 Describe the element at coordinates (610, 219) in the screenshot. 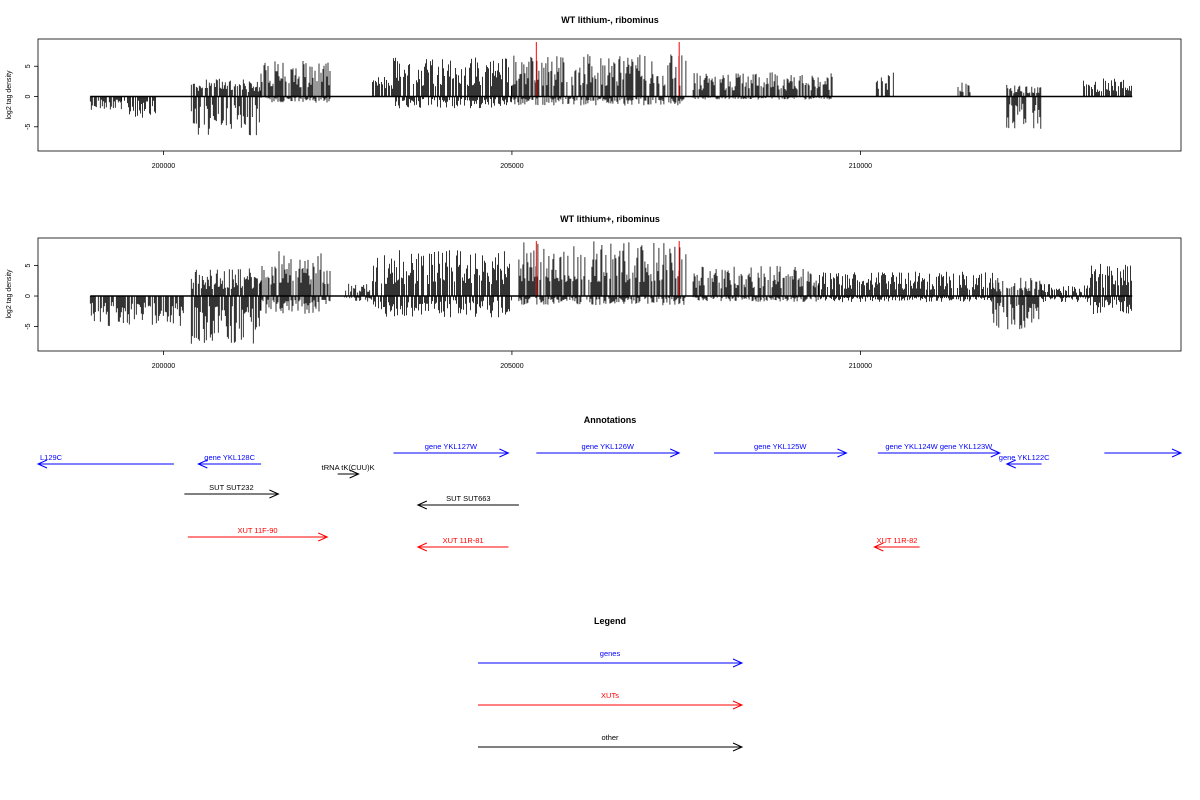

I see `panel-title: WT lithium+, ribominus` at that location.